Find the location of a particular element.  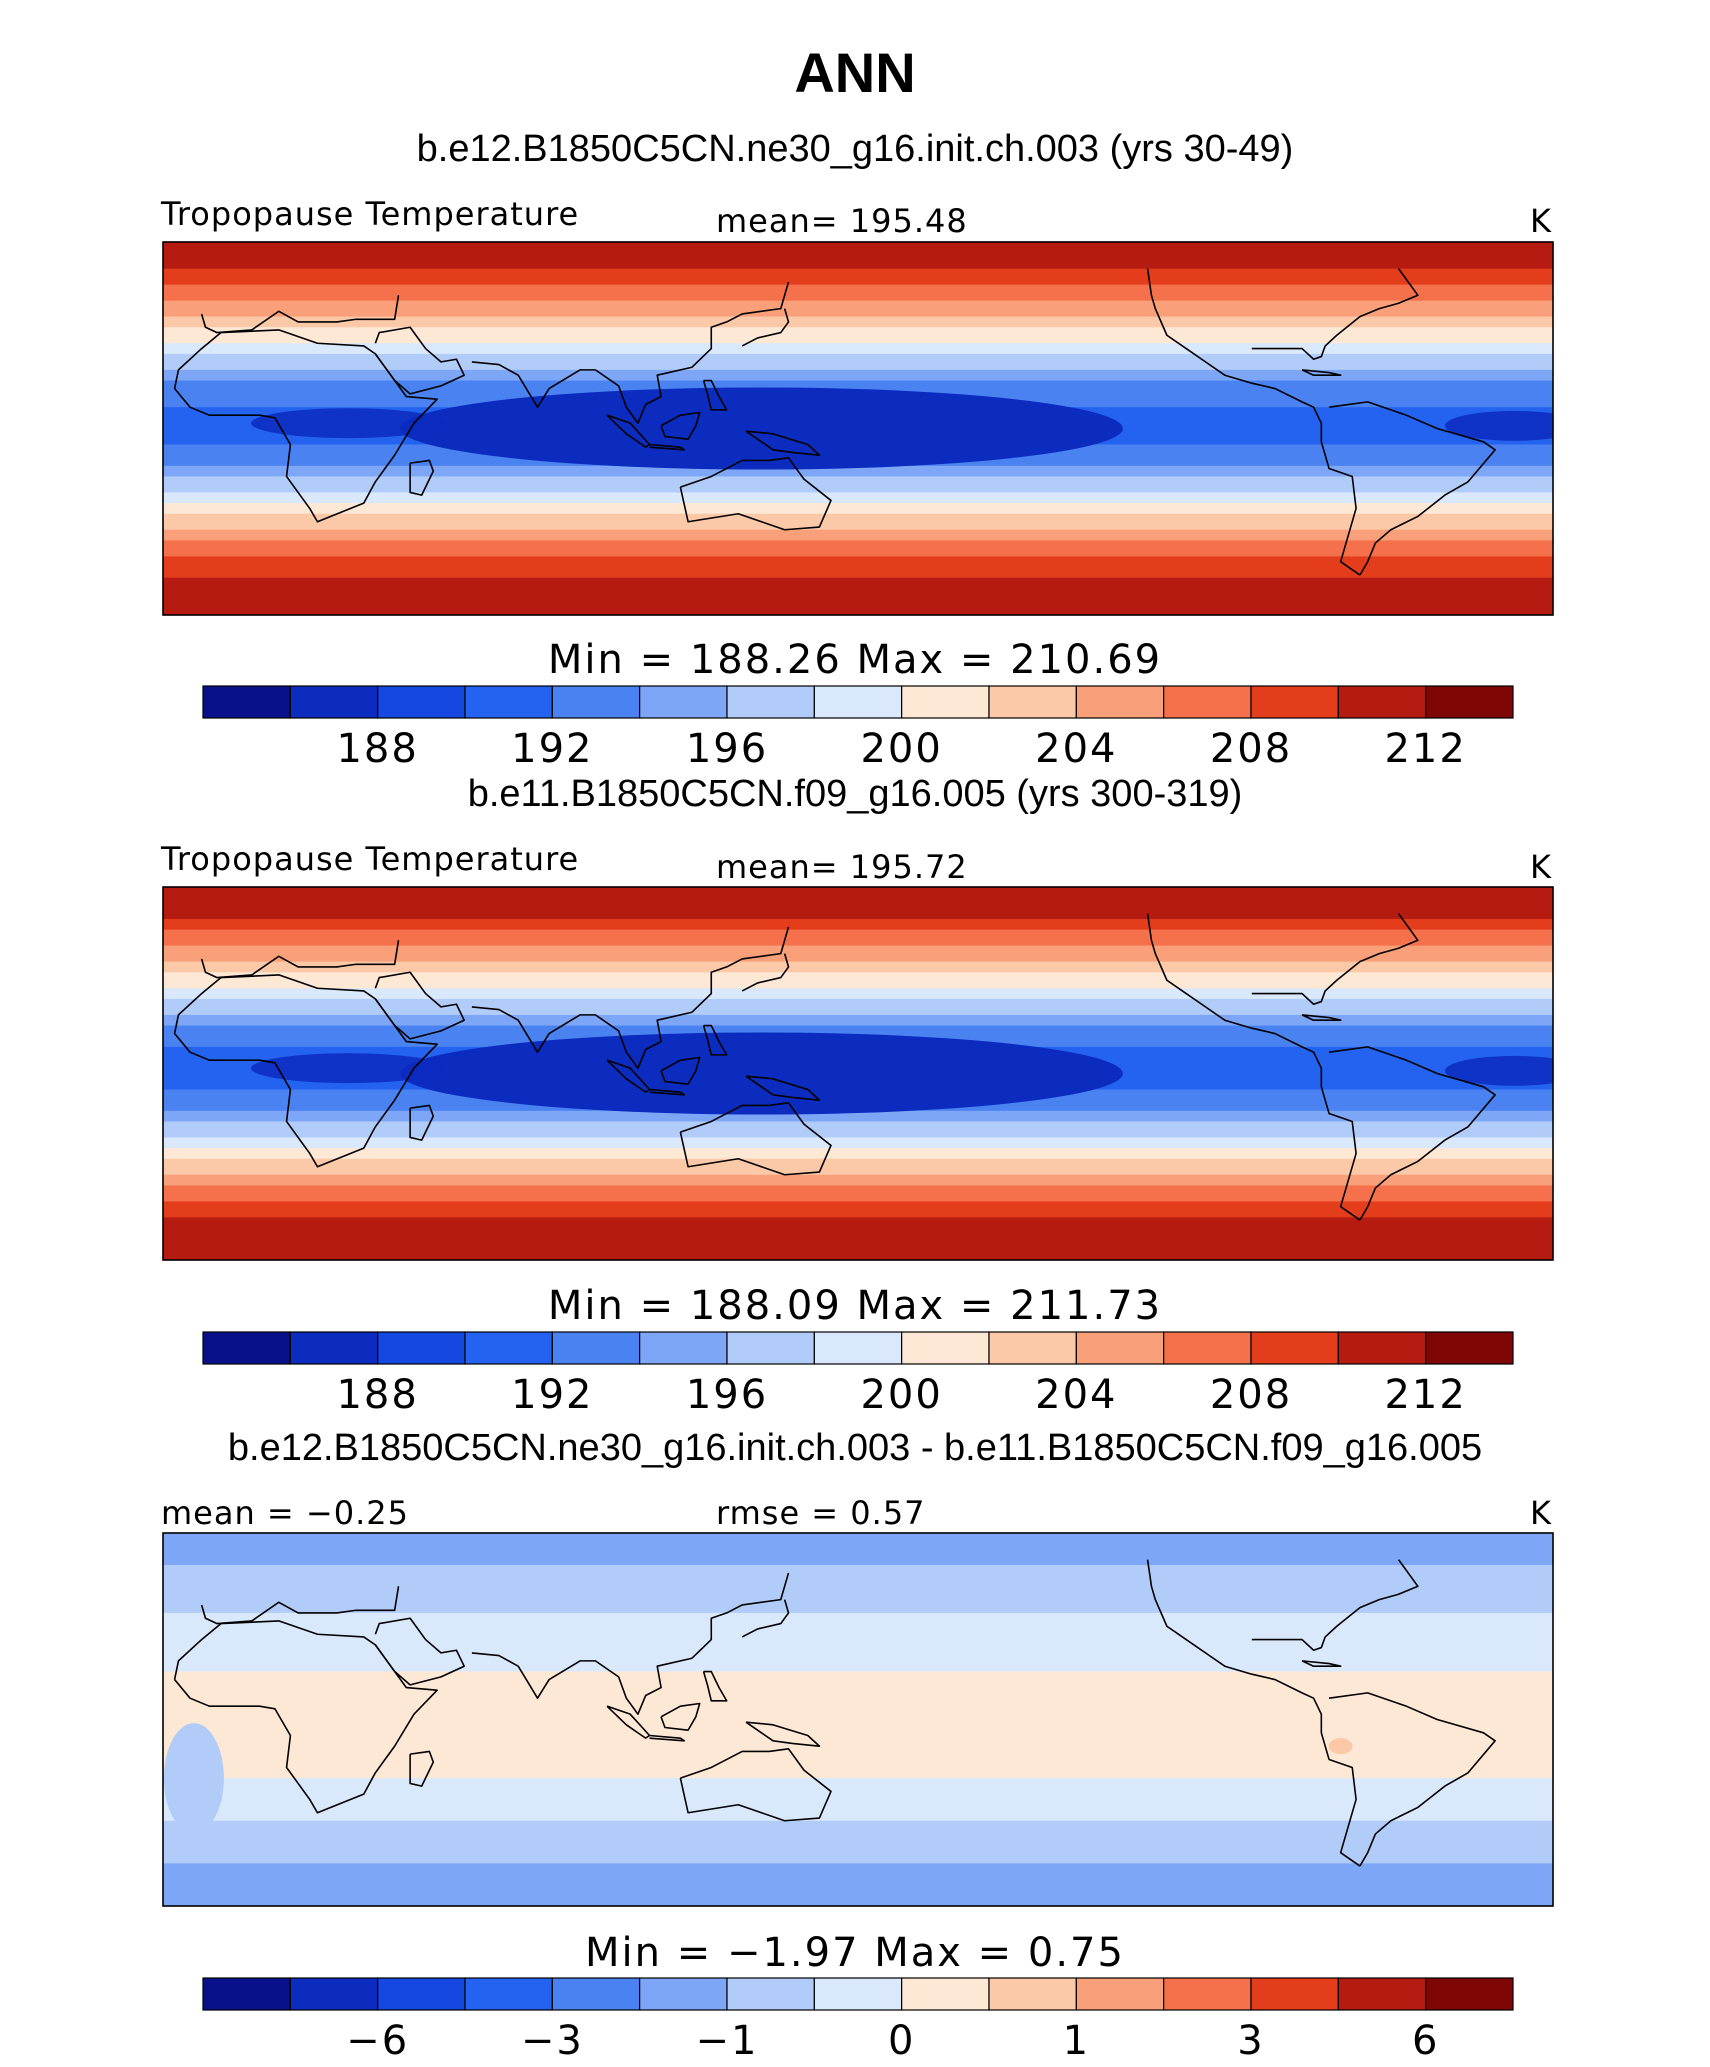

colorbar-tick-label: 1 is located at coordinates (1076, 2041).